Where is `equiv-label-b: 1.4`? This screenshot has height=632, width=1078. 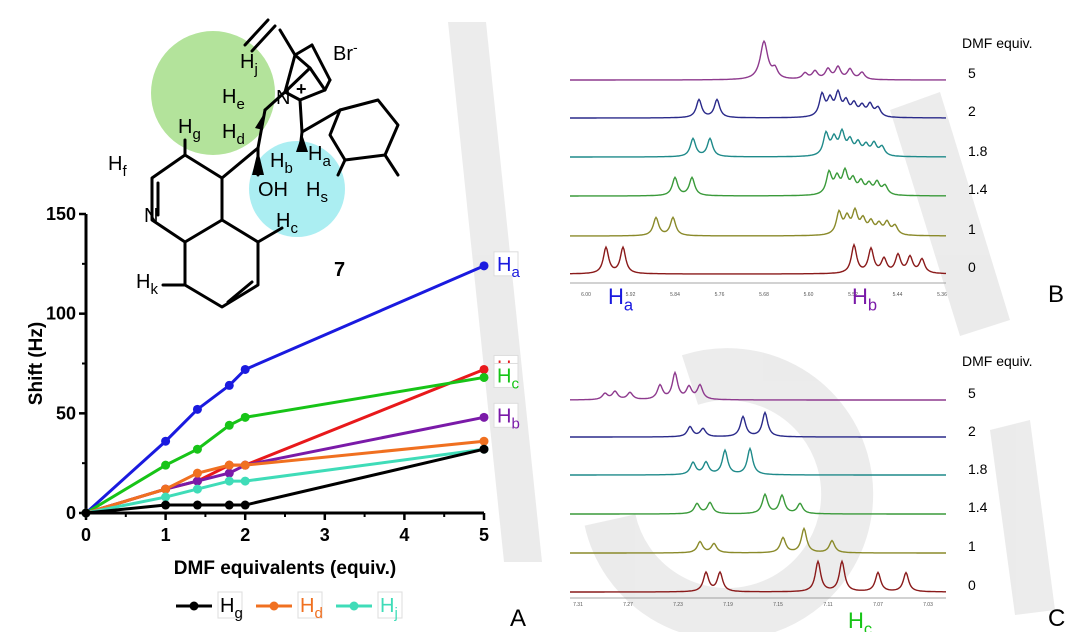
equiv-label-b: 1.4 is located at coordinates (978, 189).